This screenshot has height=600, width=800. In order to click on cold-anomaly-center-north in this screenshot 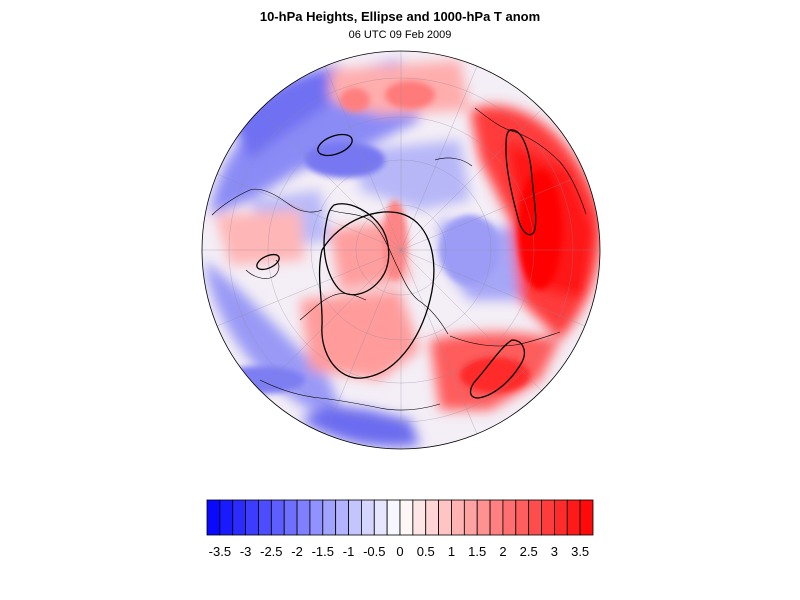, I will do `click(415, 175)`.